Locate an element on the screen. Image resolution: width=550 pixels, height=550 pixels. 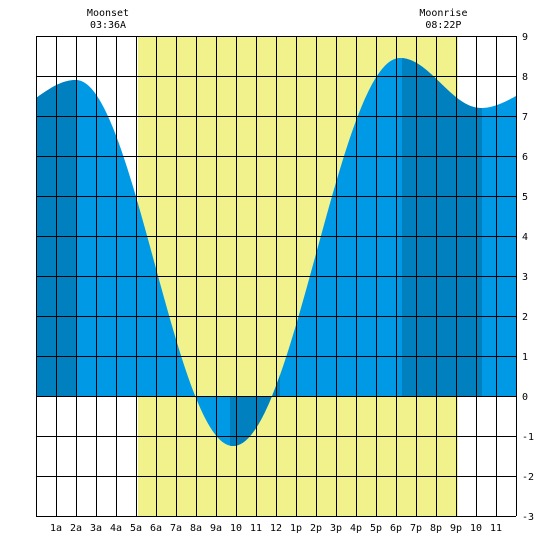
x-tick-label: 4p is located at coordinates (356, 528).